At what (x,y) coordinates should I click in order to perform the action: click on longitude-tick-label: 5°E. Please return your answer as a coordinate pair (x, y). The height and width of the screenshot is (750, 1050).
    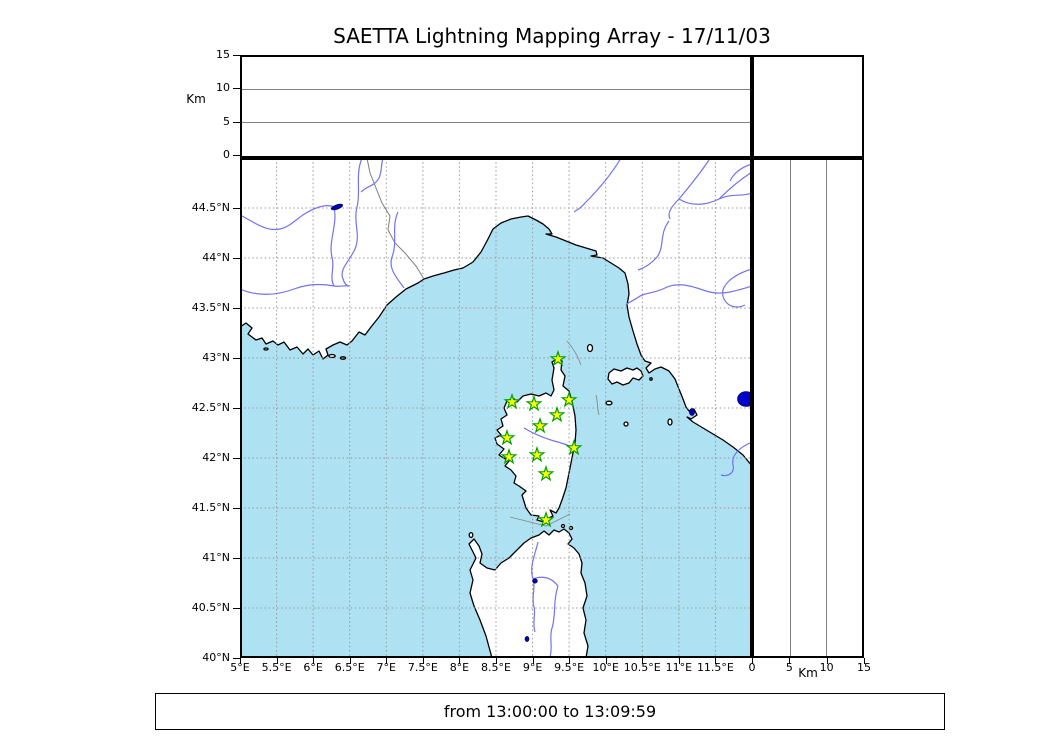
    Looking at the image, I should click on (240, 667).